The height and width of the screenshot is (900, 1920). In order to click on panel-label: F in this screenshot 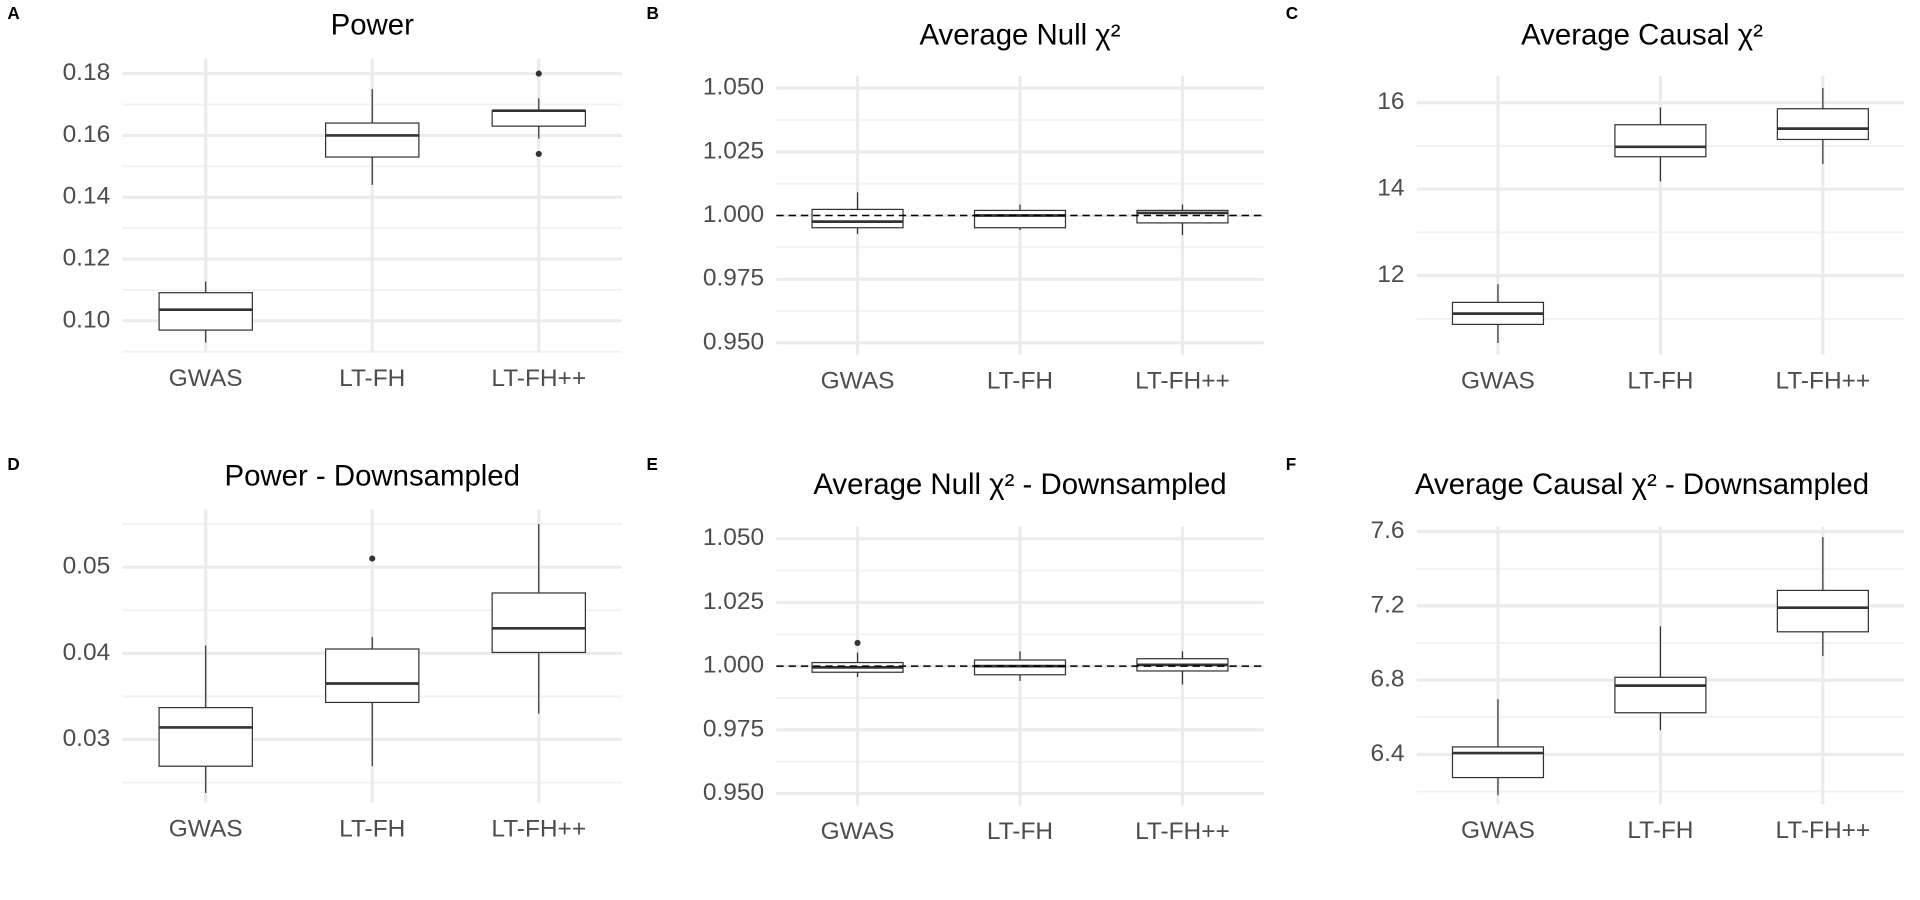, I will do `click(1291, 464)`.